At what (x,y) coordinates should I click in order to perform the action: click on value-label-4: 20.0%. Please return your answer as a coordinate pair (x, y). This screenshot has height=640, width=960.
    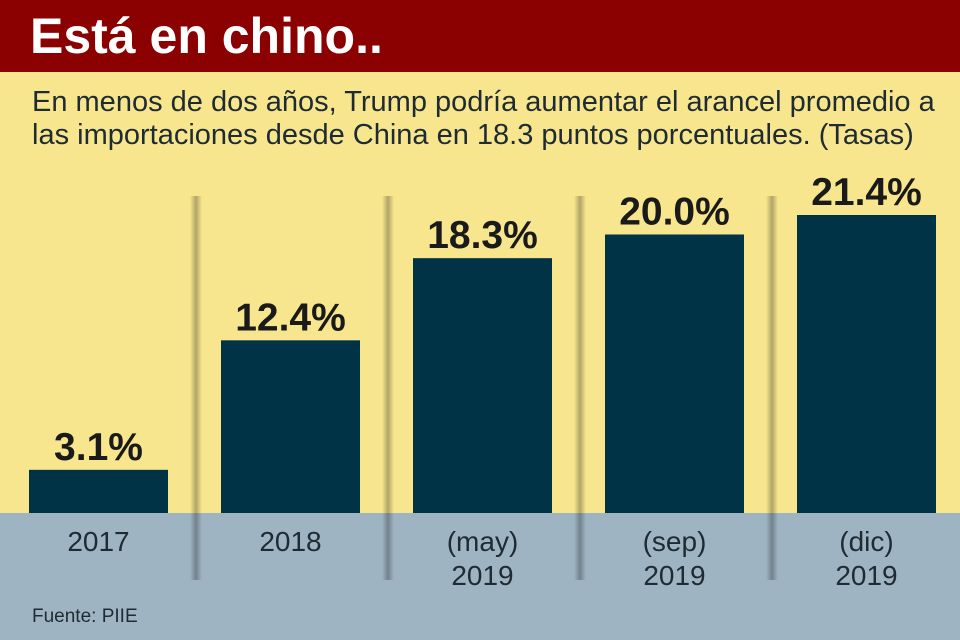
    Looking at the image, I should click on (674, 211).